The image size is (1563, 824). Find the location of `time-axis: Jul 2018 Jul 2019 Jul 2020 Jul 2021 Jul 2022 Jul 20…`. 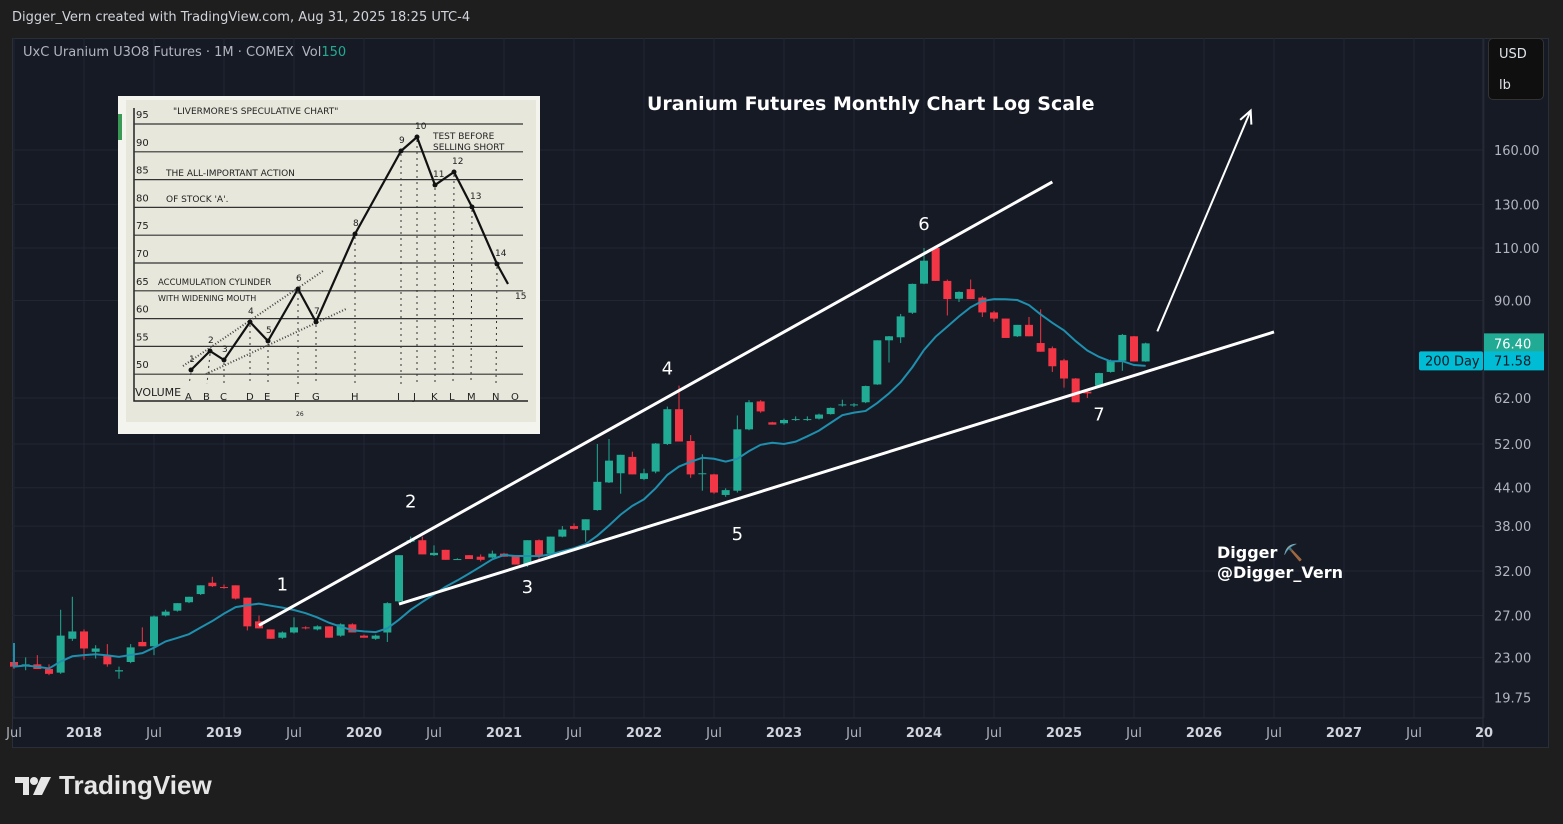

time-axis: Jul 2018 Jul 2019 Jul 2020 Jul 2021 Jul 2022 Jul 20… is located at coordinates (749, 733).